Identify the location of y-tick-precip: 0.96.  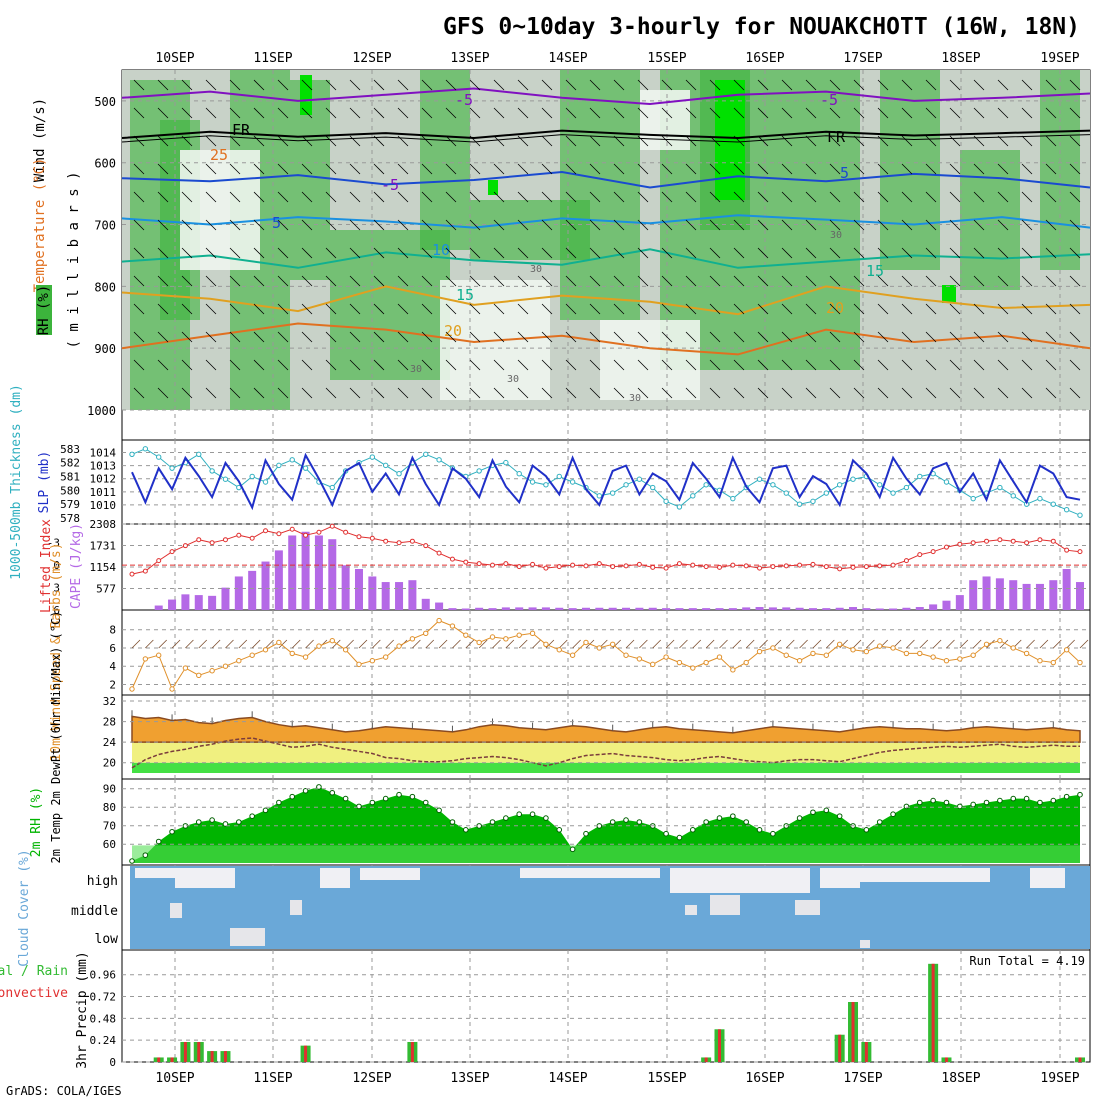
(103, 975).